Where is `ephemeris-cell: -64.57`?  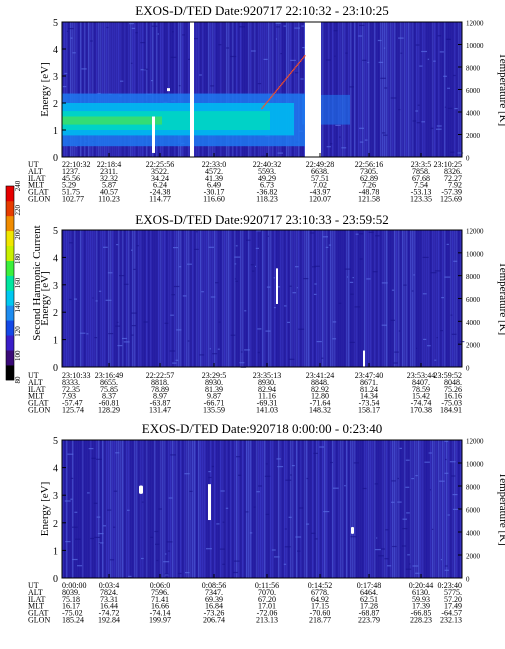 ephemeris-cell: -64.57 is located at coordinates (451, 613).